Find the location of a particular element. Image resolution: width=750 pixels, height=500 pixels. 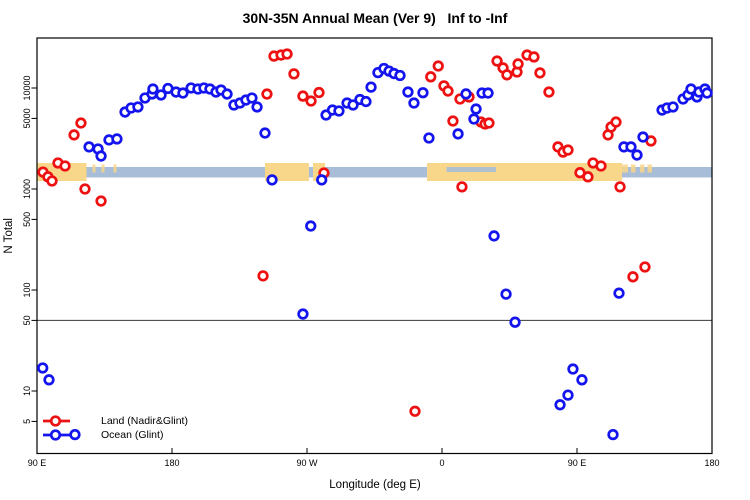

map-band-inlet is located at coordinates (471, 169).